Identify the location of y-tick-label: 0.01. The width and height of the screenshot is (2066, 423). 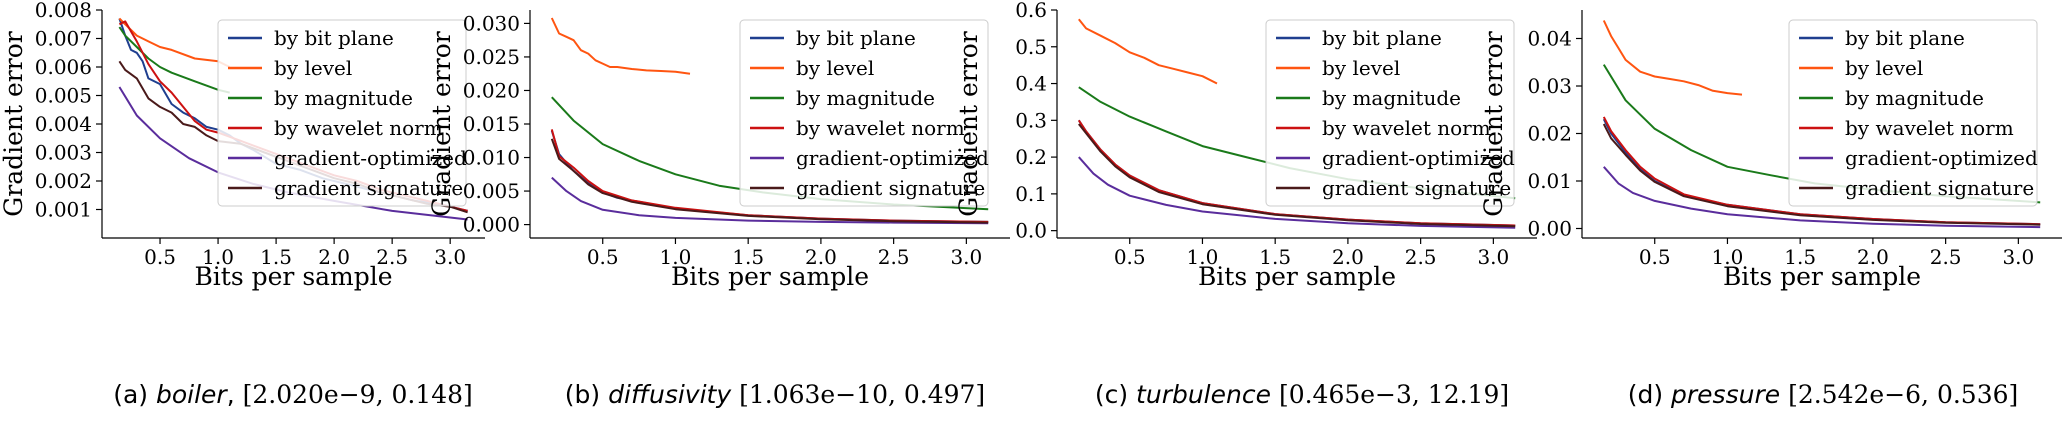
(1549, 181).